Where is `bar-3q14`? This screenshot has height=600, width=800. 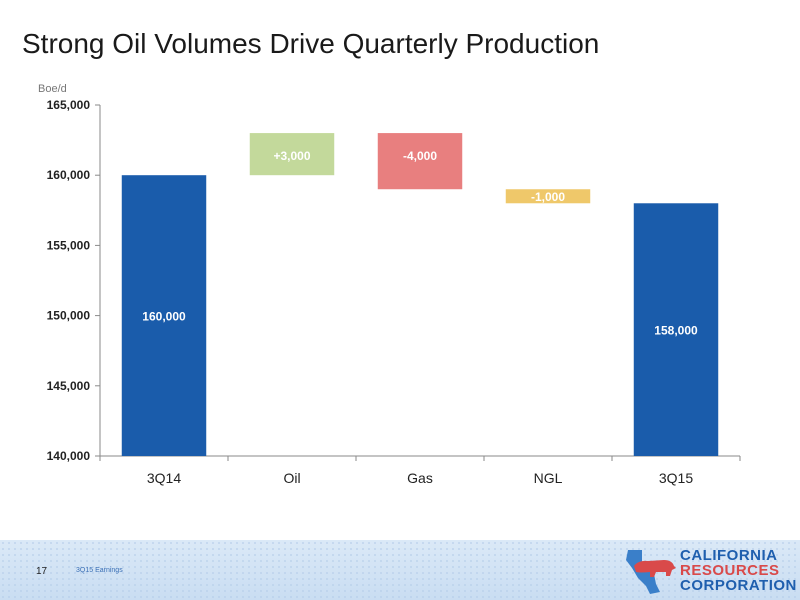
bar-3q14 is located at coordinates (164, 315).